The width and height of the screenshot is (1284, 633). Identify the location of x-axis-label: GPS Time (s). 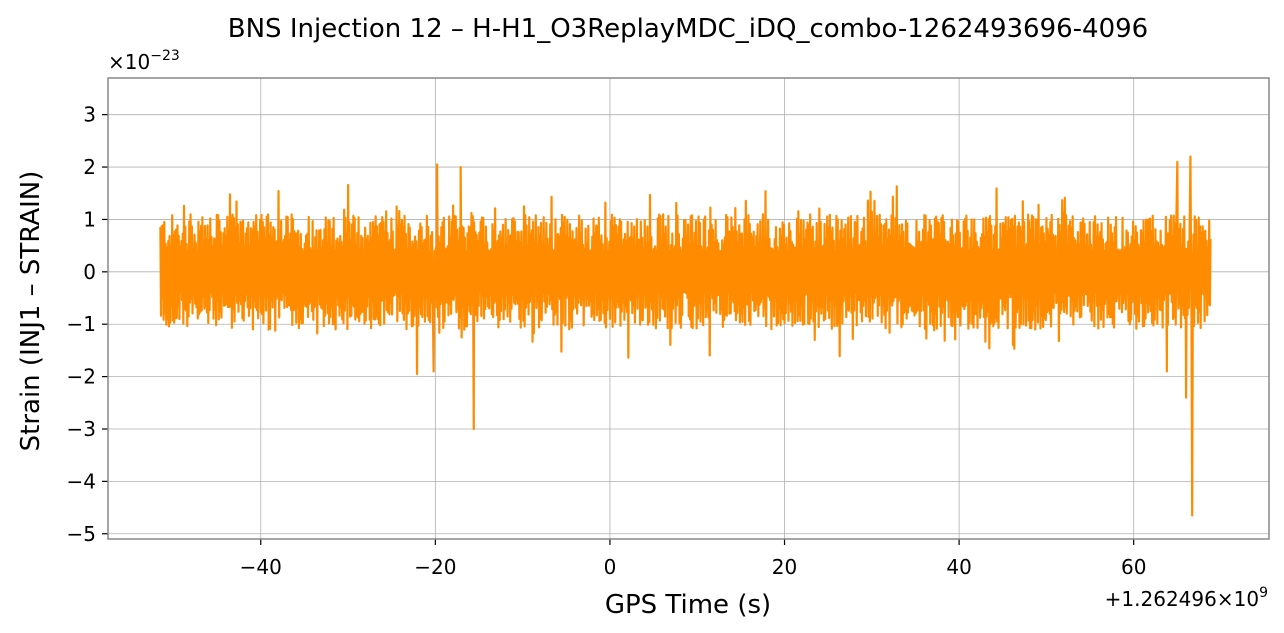
(688, 605).